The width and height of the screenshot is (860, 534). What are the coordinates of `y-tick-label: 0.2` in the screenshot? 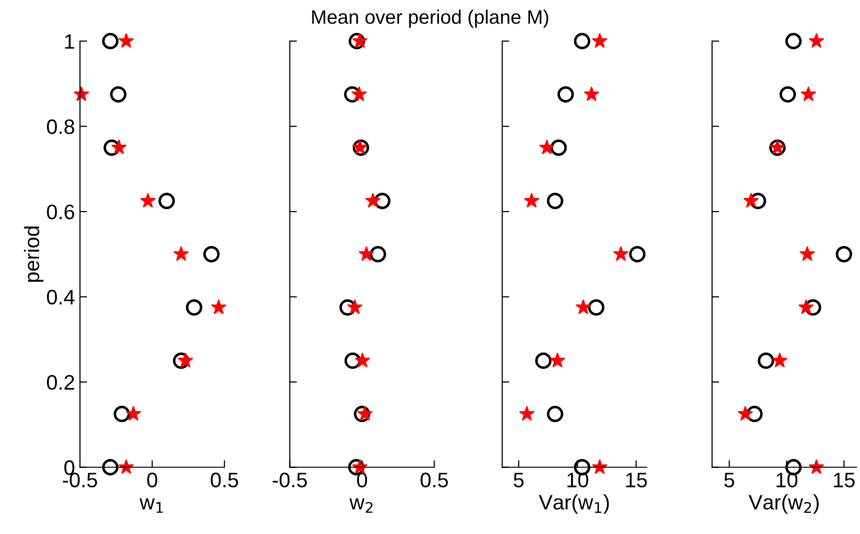 It's located at (60, 382).